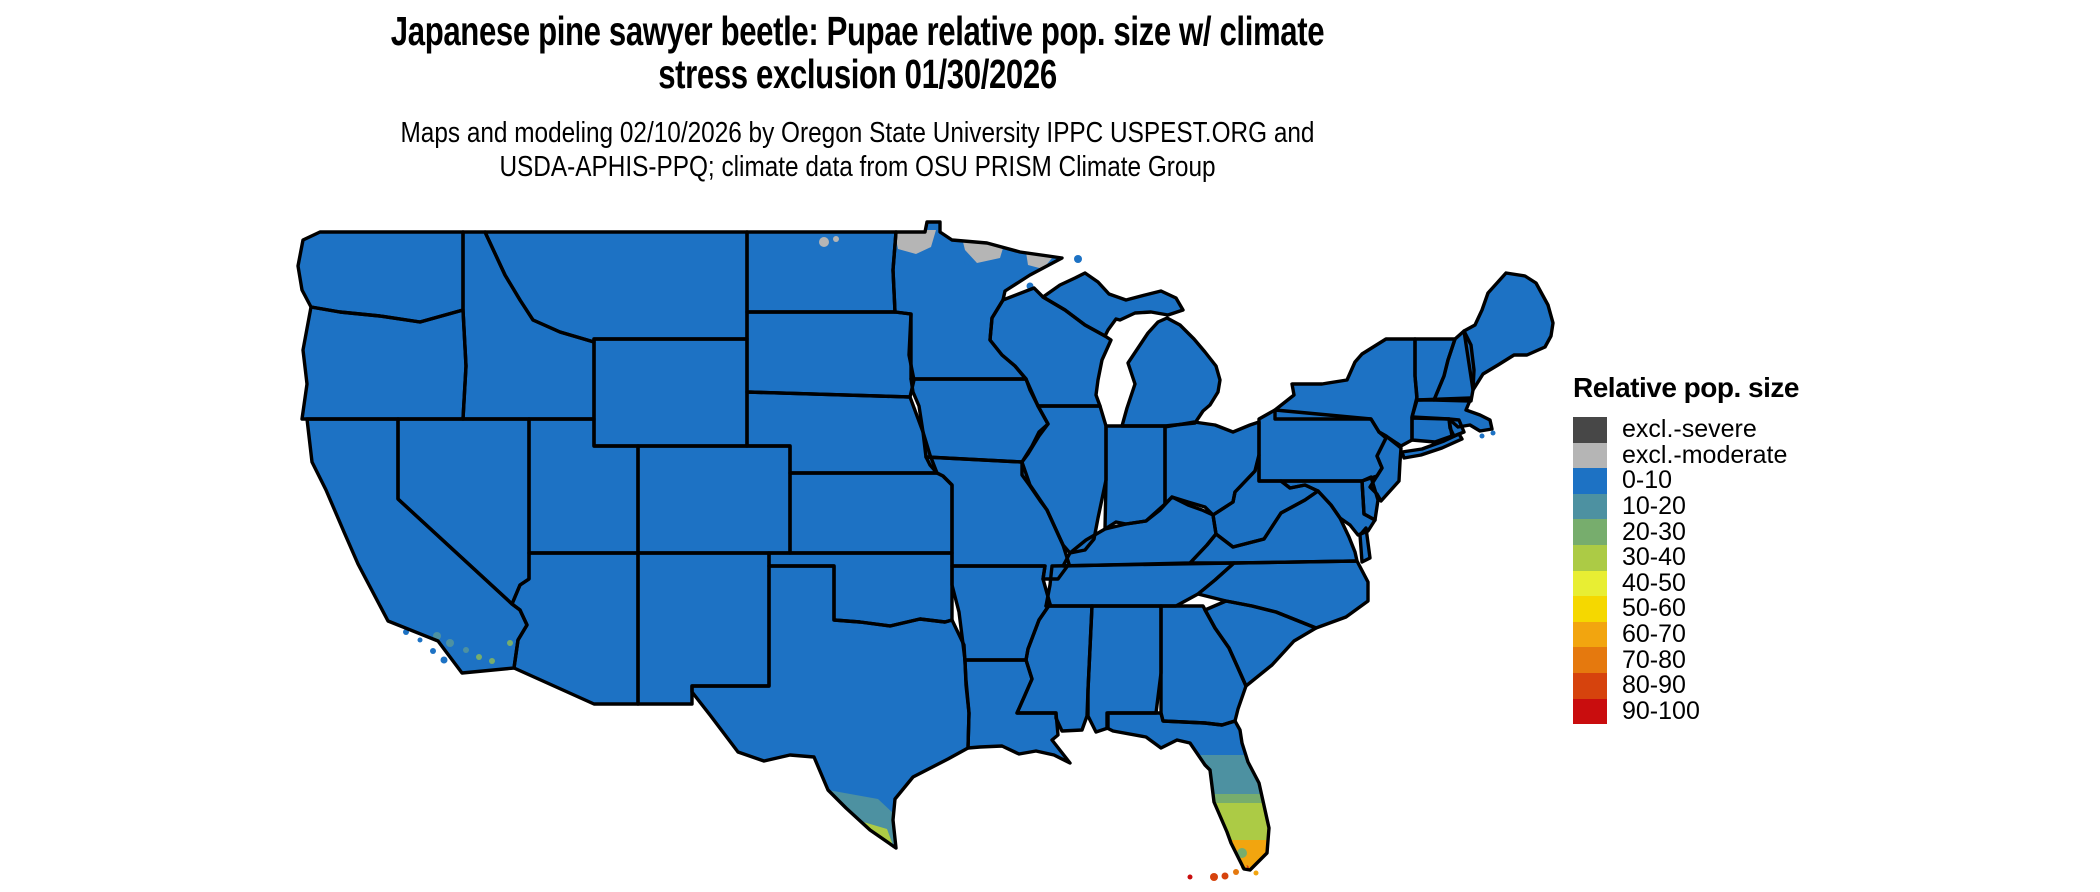 The width and height of the screenshot is (2100, 892). I want to click on legend-item: 60-70, so click(1783, 635).